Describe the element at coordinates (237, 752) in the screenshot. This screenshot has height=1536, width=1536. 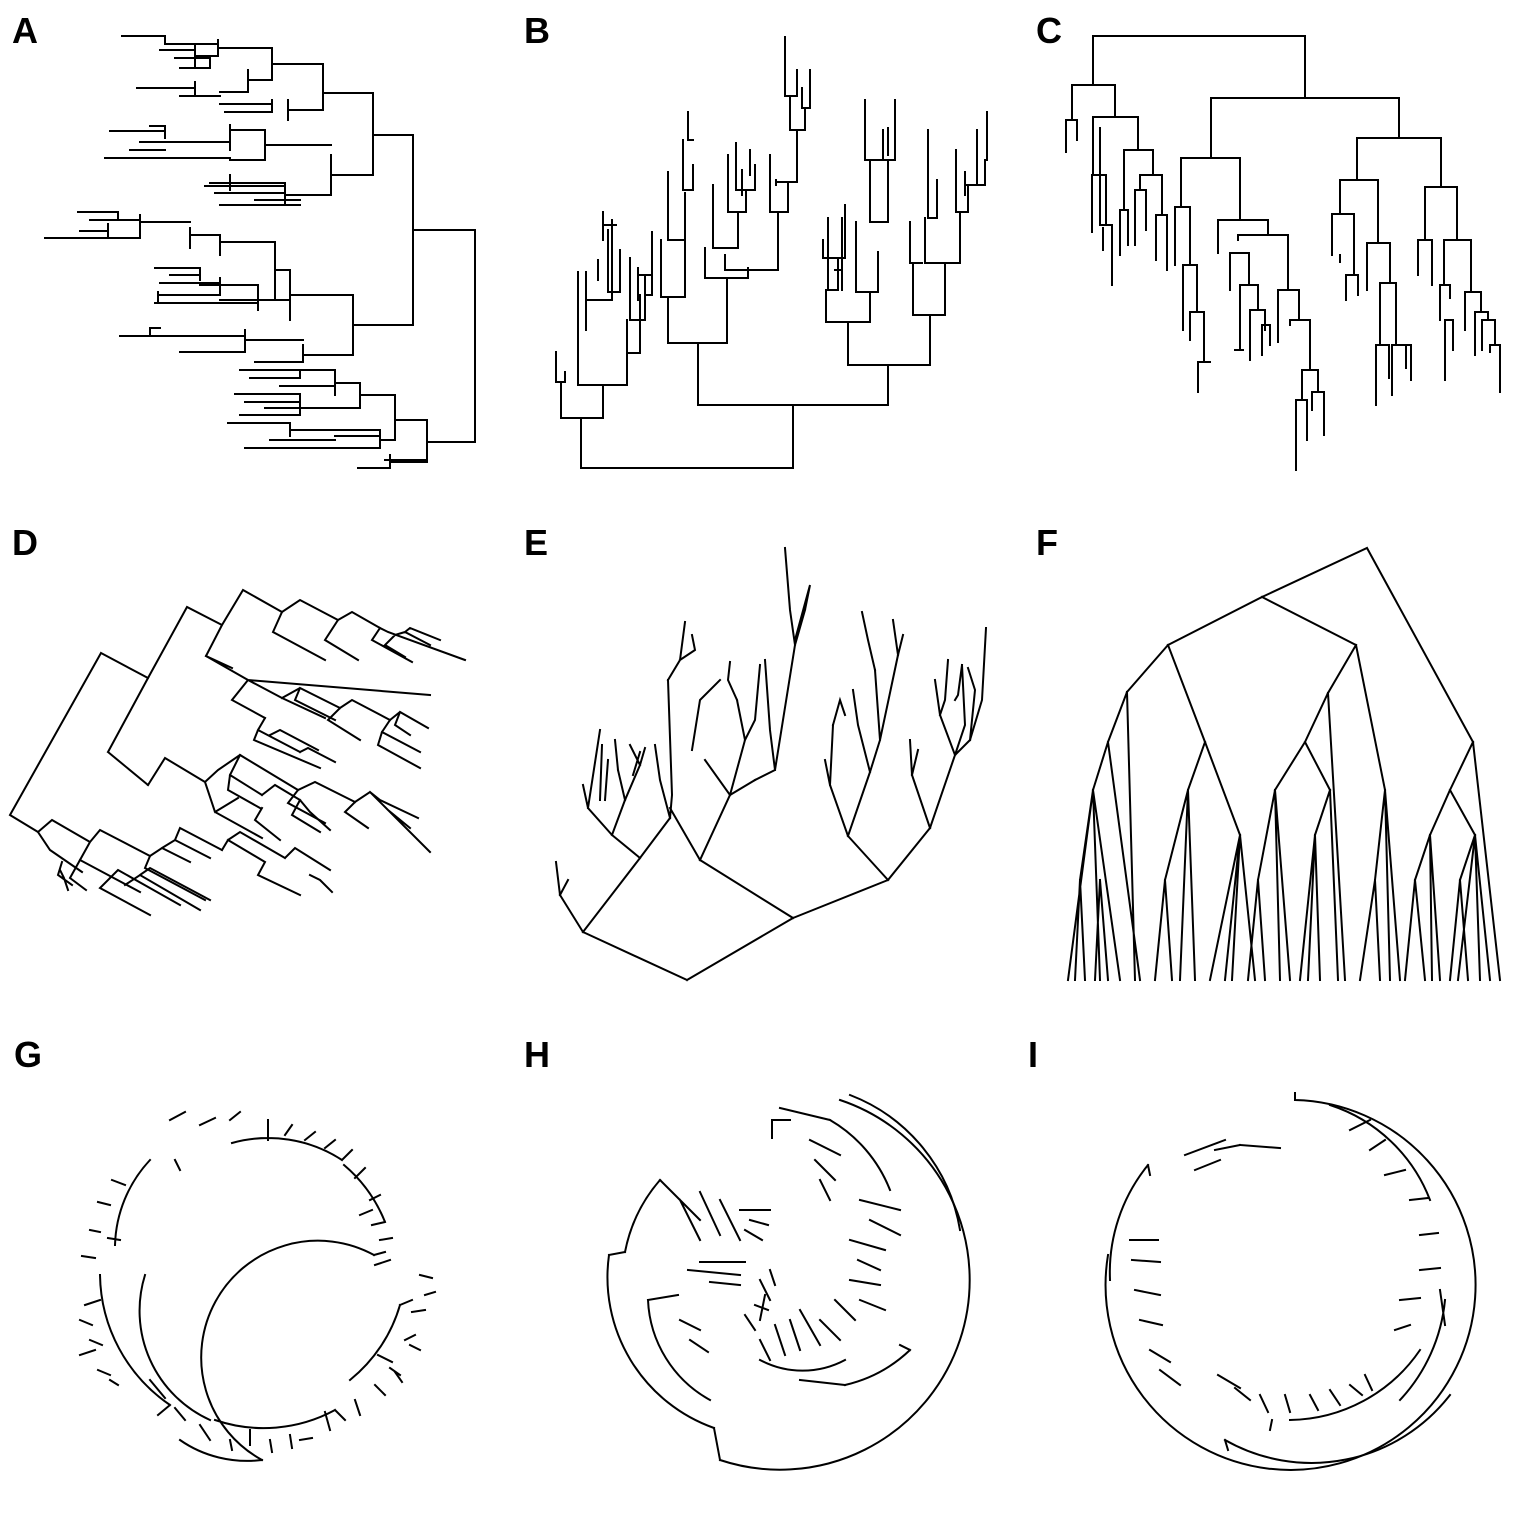
I see `tree-panel-d` at that location.